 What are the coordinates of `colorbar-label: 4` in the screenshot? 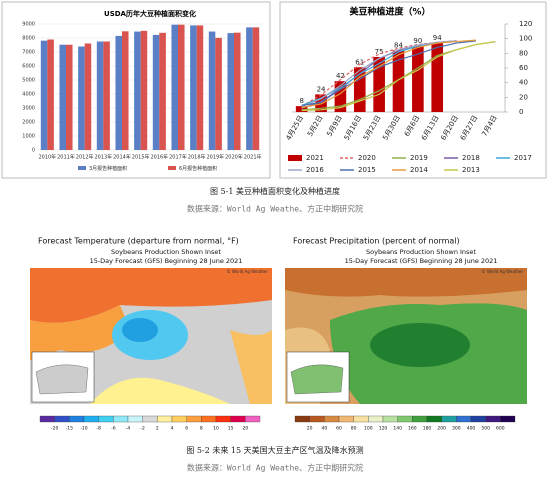 It's located at (172, 429).